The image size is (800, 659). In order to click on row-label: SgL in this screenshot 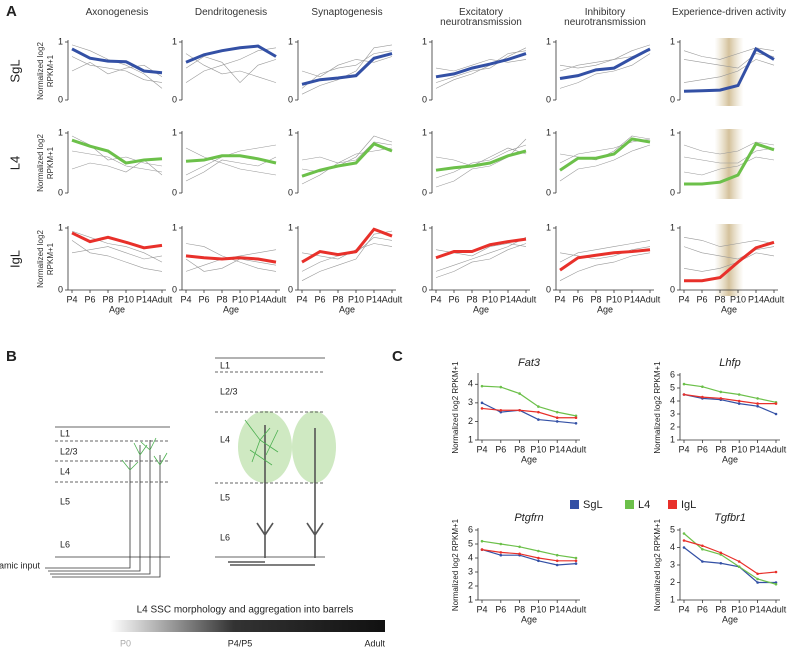, I will do `click(14, 70)`.